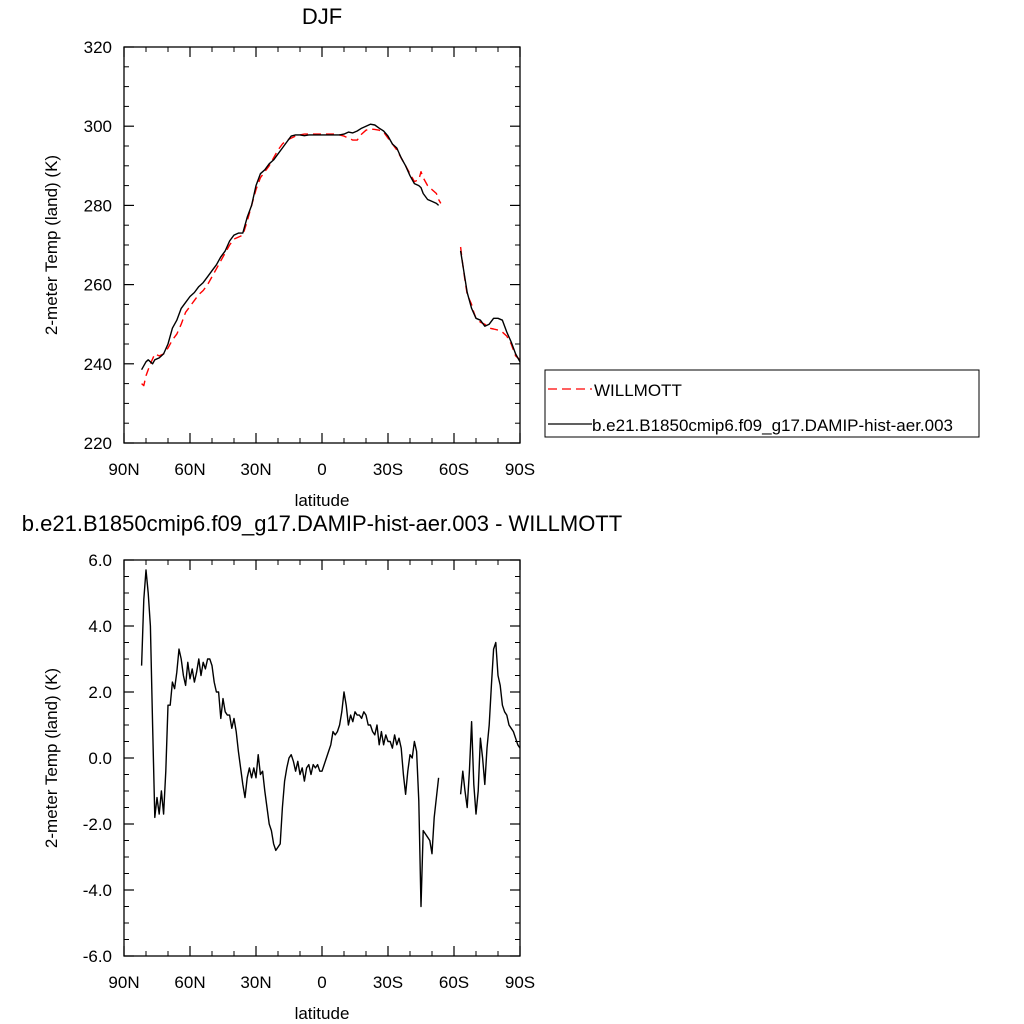 This screenshot has width=1024, height=1024. What do you see at coordinates (97, 890) in the screenshot?
I see `bottom-y-tick-label: -4.0` at bounding box center [97, 890].